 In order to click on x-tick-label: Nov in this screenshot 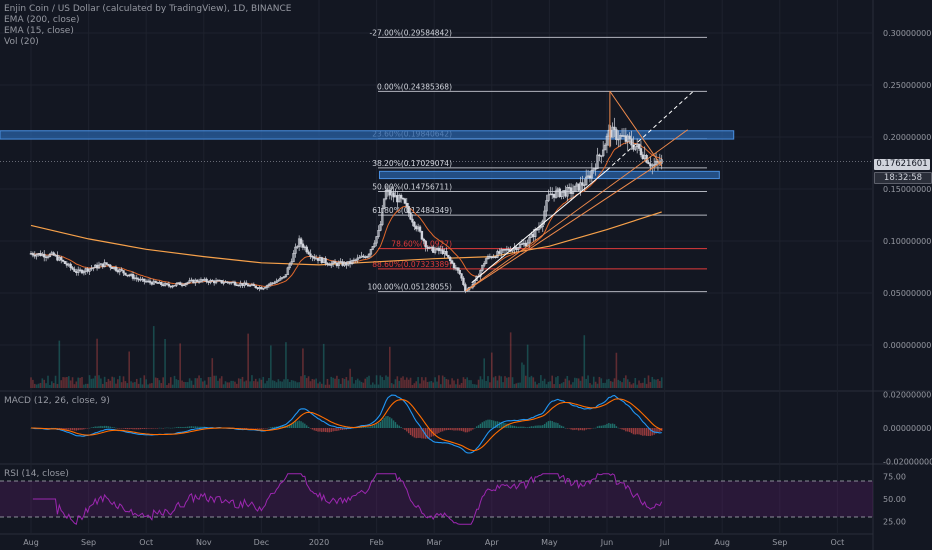, I will do `click(204, 542)`.